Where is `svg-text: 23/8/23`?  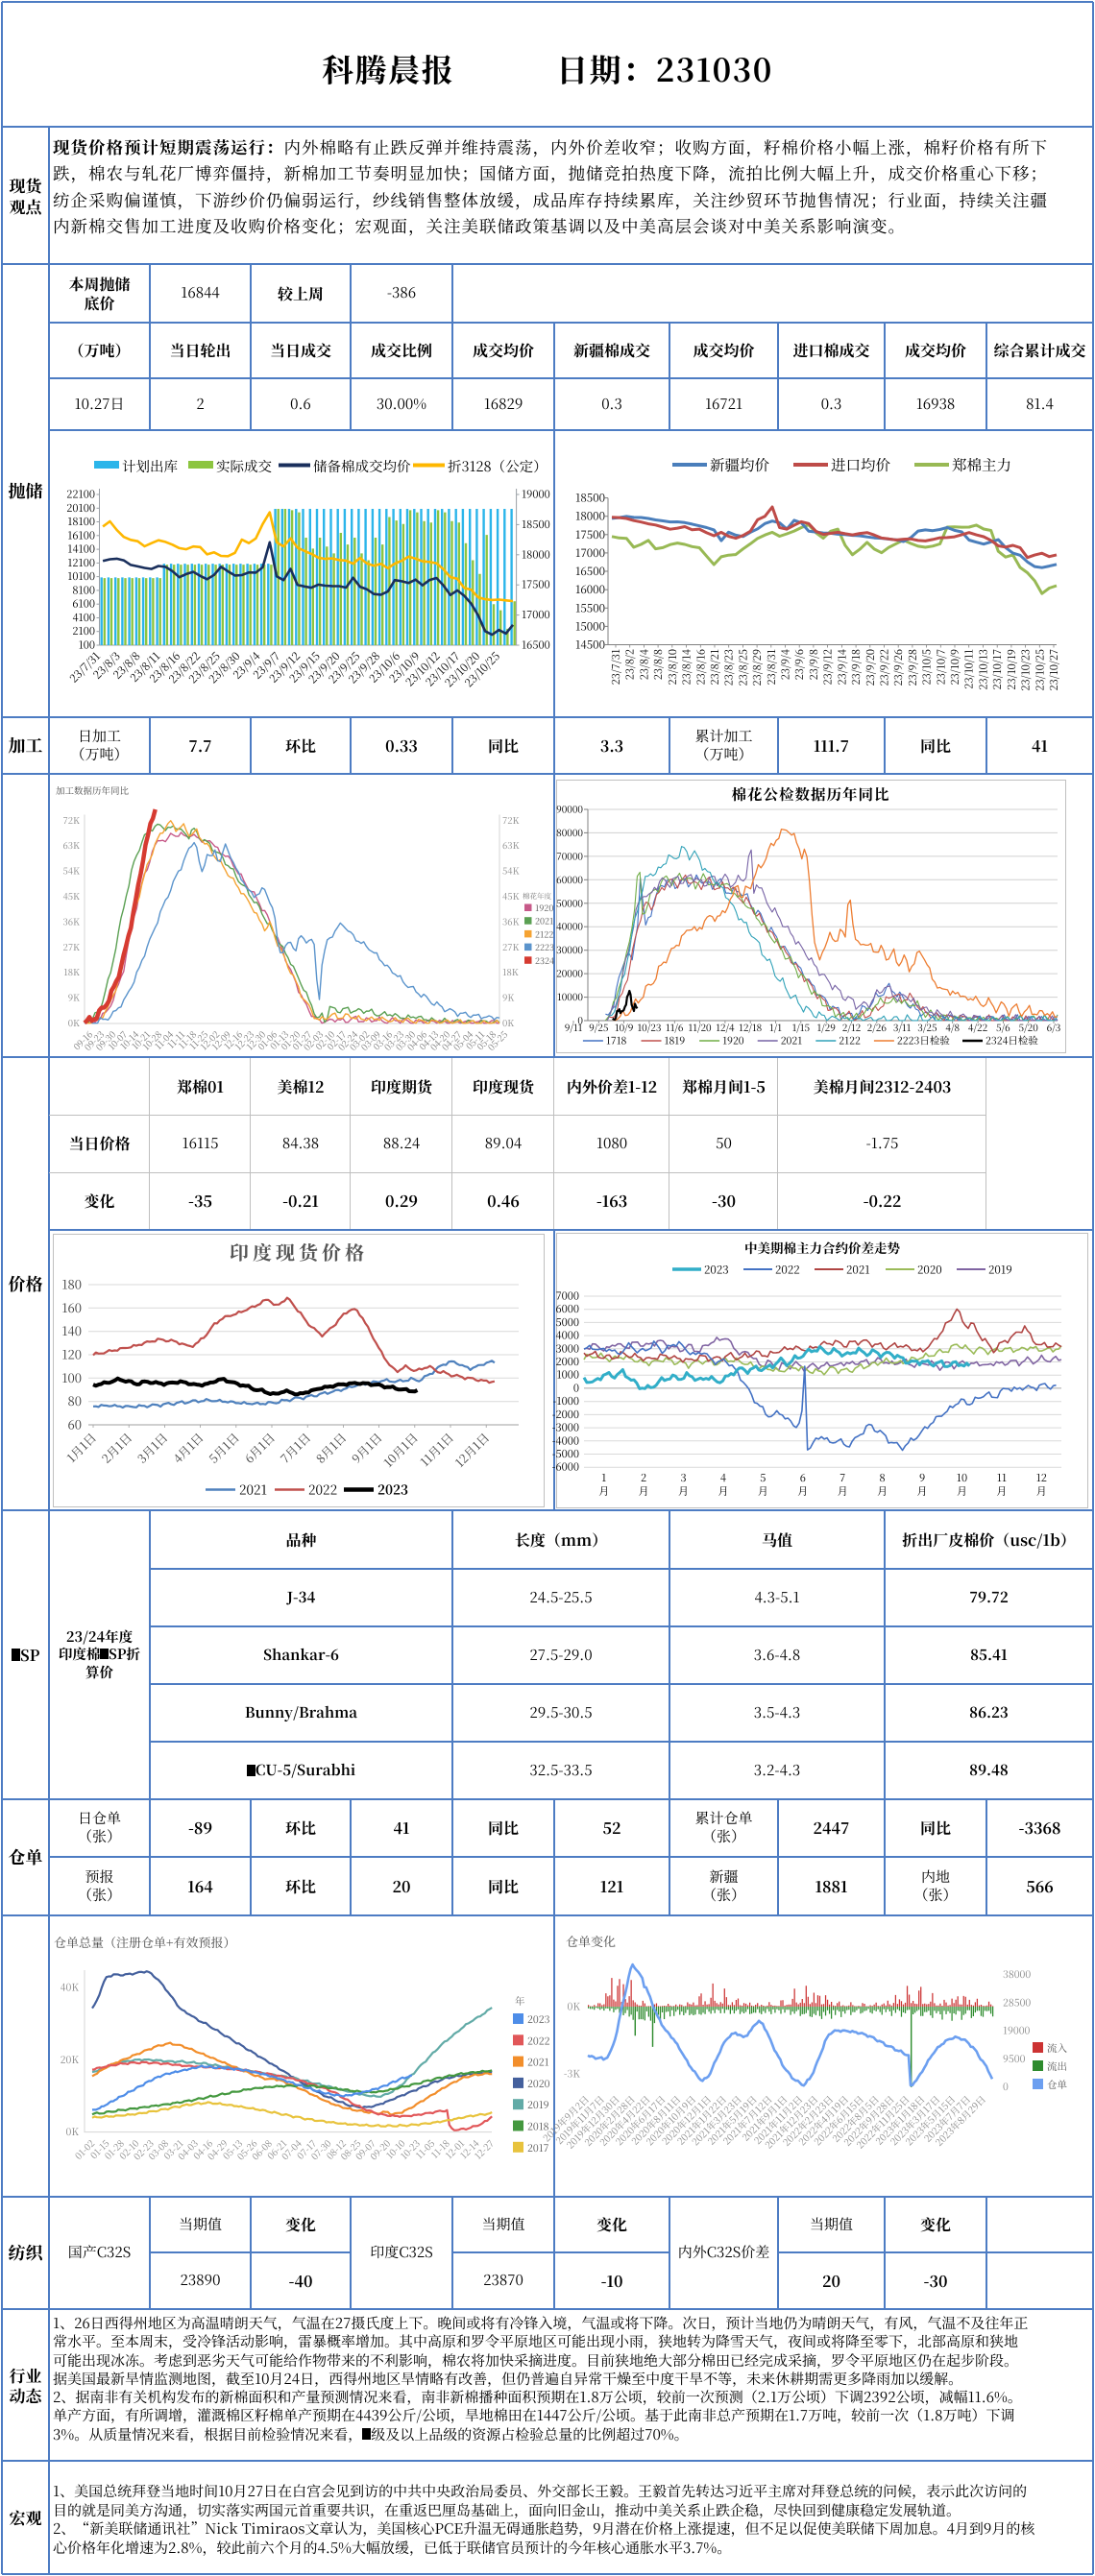
svg-text: 23/8/23 is located at coordinates (729, 667).